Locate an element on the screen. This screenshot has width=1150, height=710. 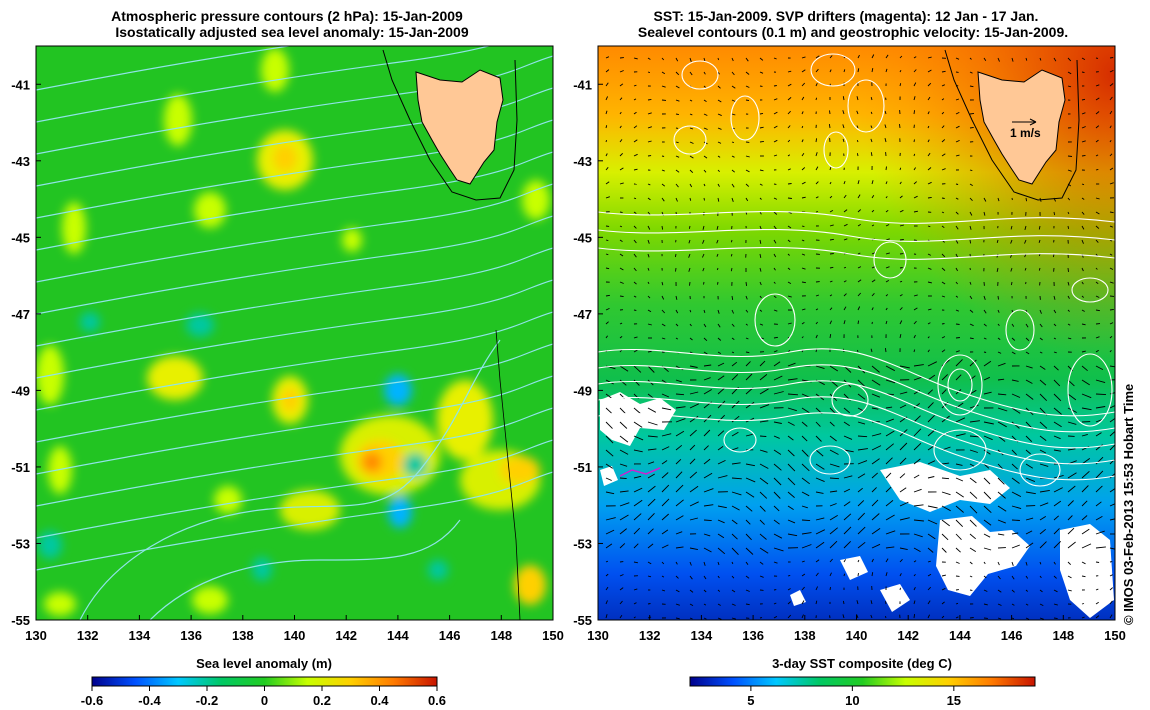
y-tick-label: -51 is located at coordinates (20, 467).